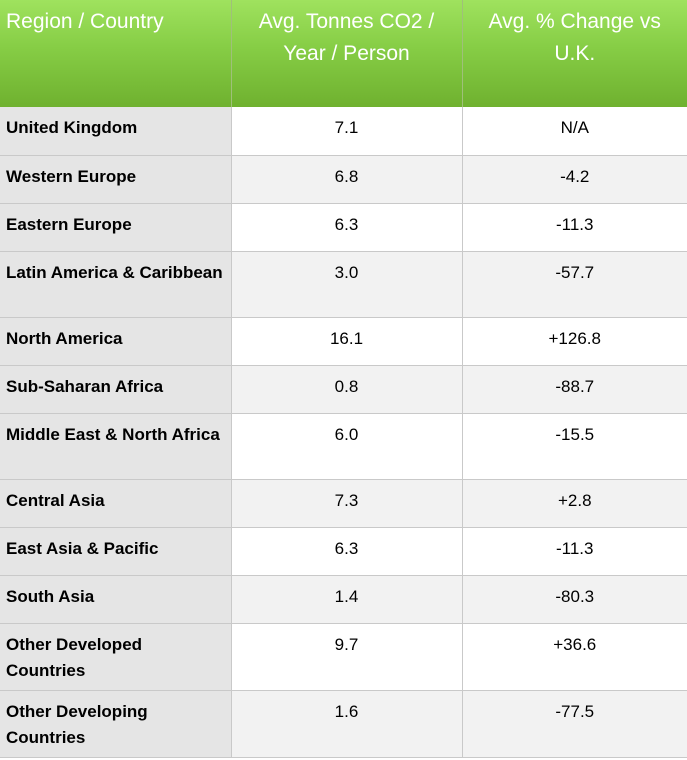 The width and height of the screenshot is (687, 760). What do you see at coordinates (574, 446) in the screenshot?
I see `change-cell: -15.5` at bounding box center [574, 446].